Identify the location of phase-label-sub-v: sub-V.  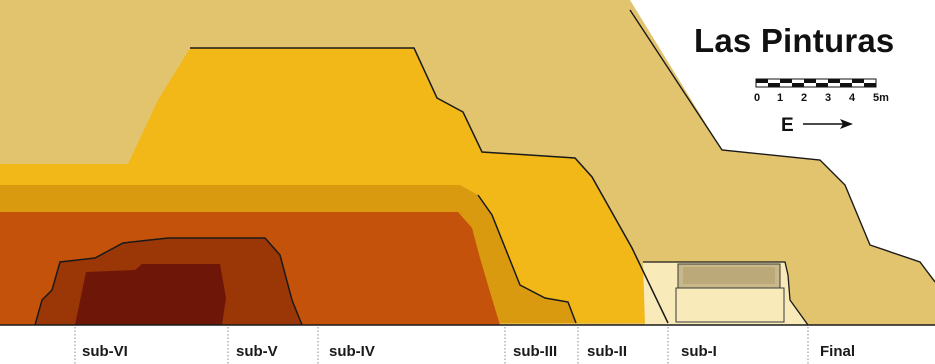
(257, 351).